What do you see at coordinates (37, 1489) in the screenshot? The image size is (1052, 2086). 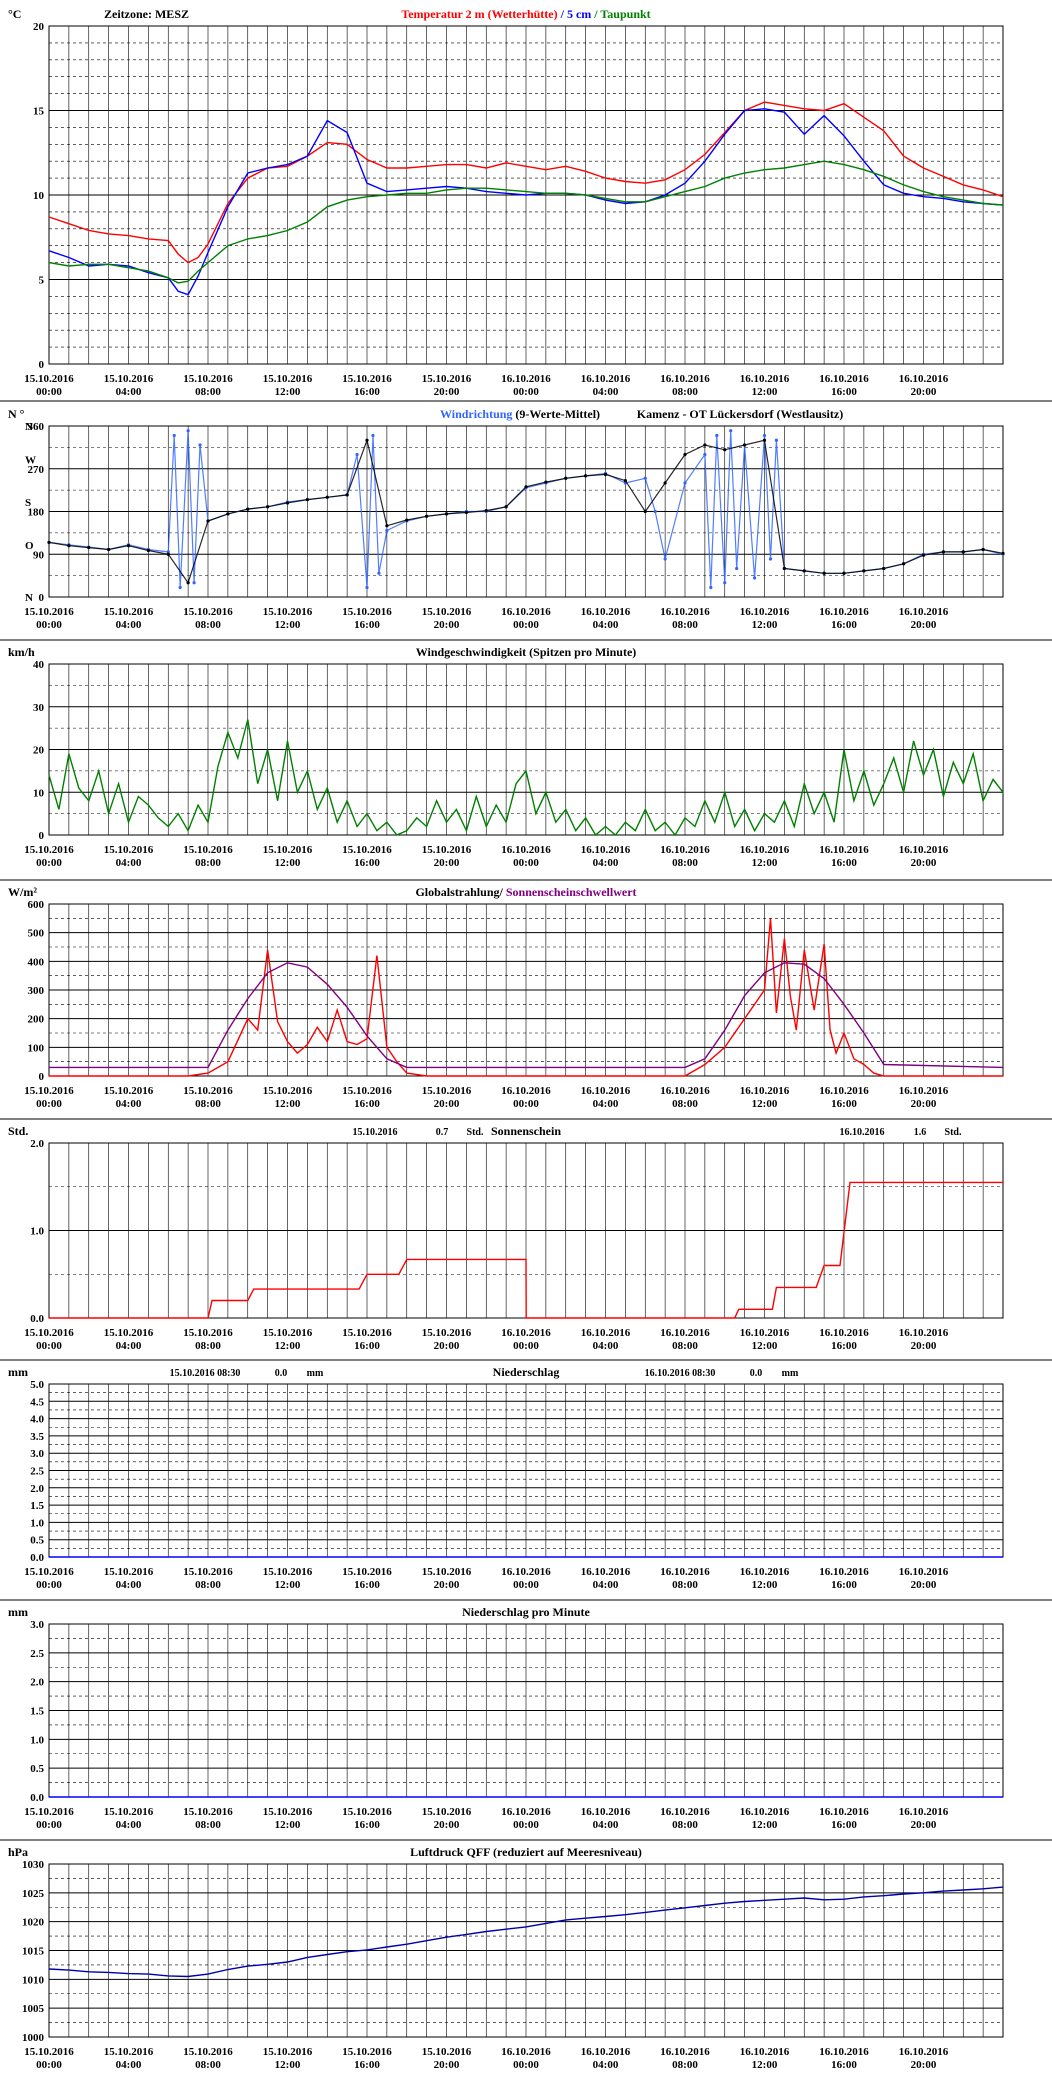 I see `y-tick-label: 2.0` at bounding box center [37, 1489].